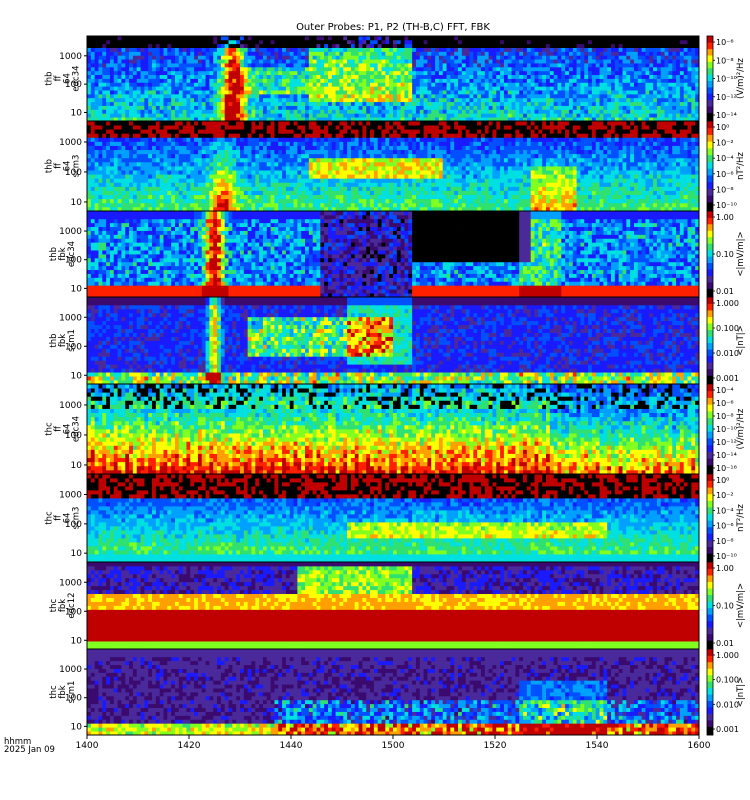 The width and height of the screenshot is (750, 800). I want to click on x-tick-label: 1540, so click(597, 746).